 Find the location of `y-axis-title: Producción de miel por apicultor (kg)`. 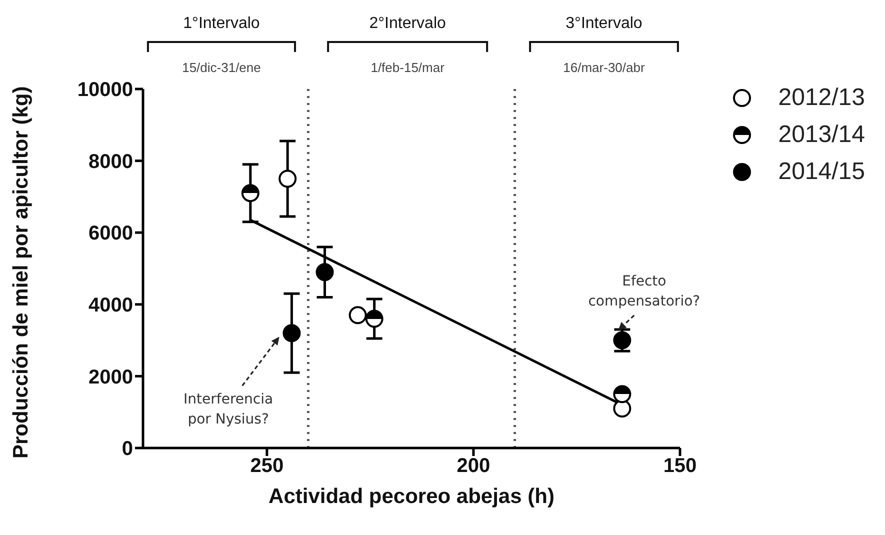

y-axis-title: Producción de miel por apicultor (kg) is located at coordinates (20, 272).